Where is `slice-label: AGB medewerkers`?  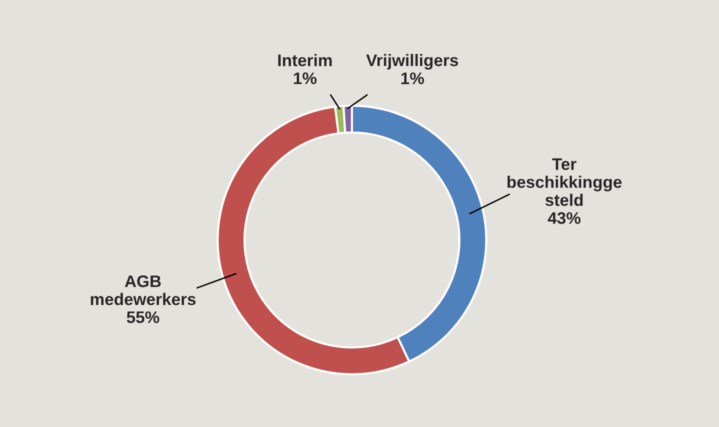
slice-label: AGB medewerkers is located at coordinates (143, 290).